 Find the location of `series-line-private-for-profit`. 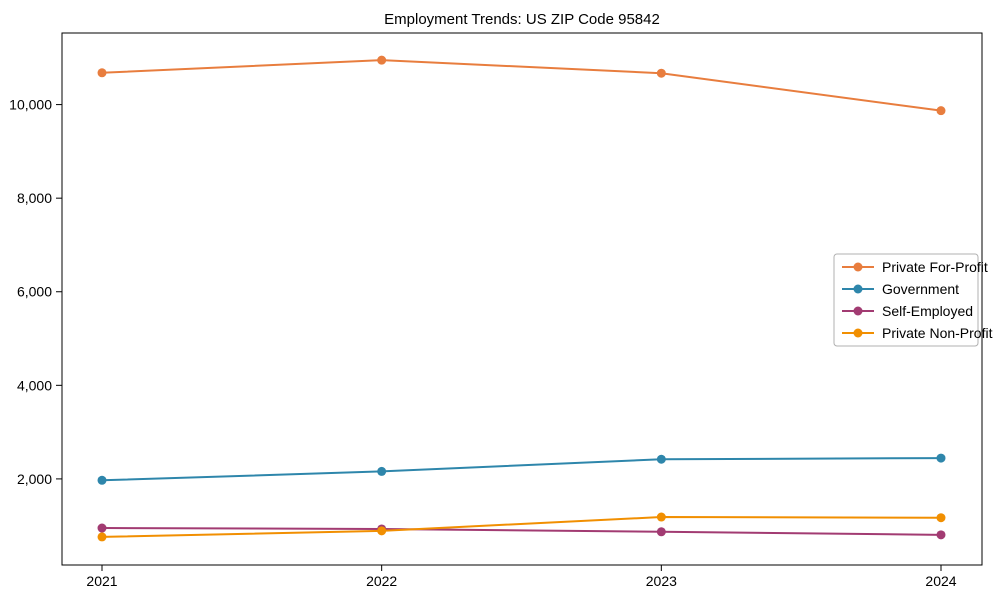

series-line-private-for-profit is located at coordinates (521, 85).